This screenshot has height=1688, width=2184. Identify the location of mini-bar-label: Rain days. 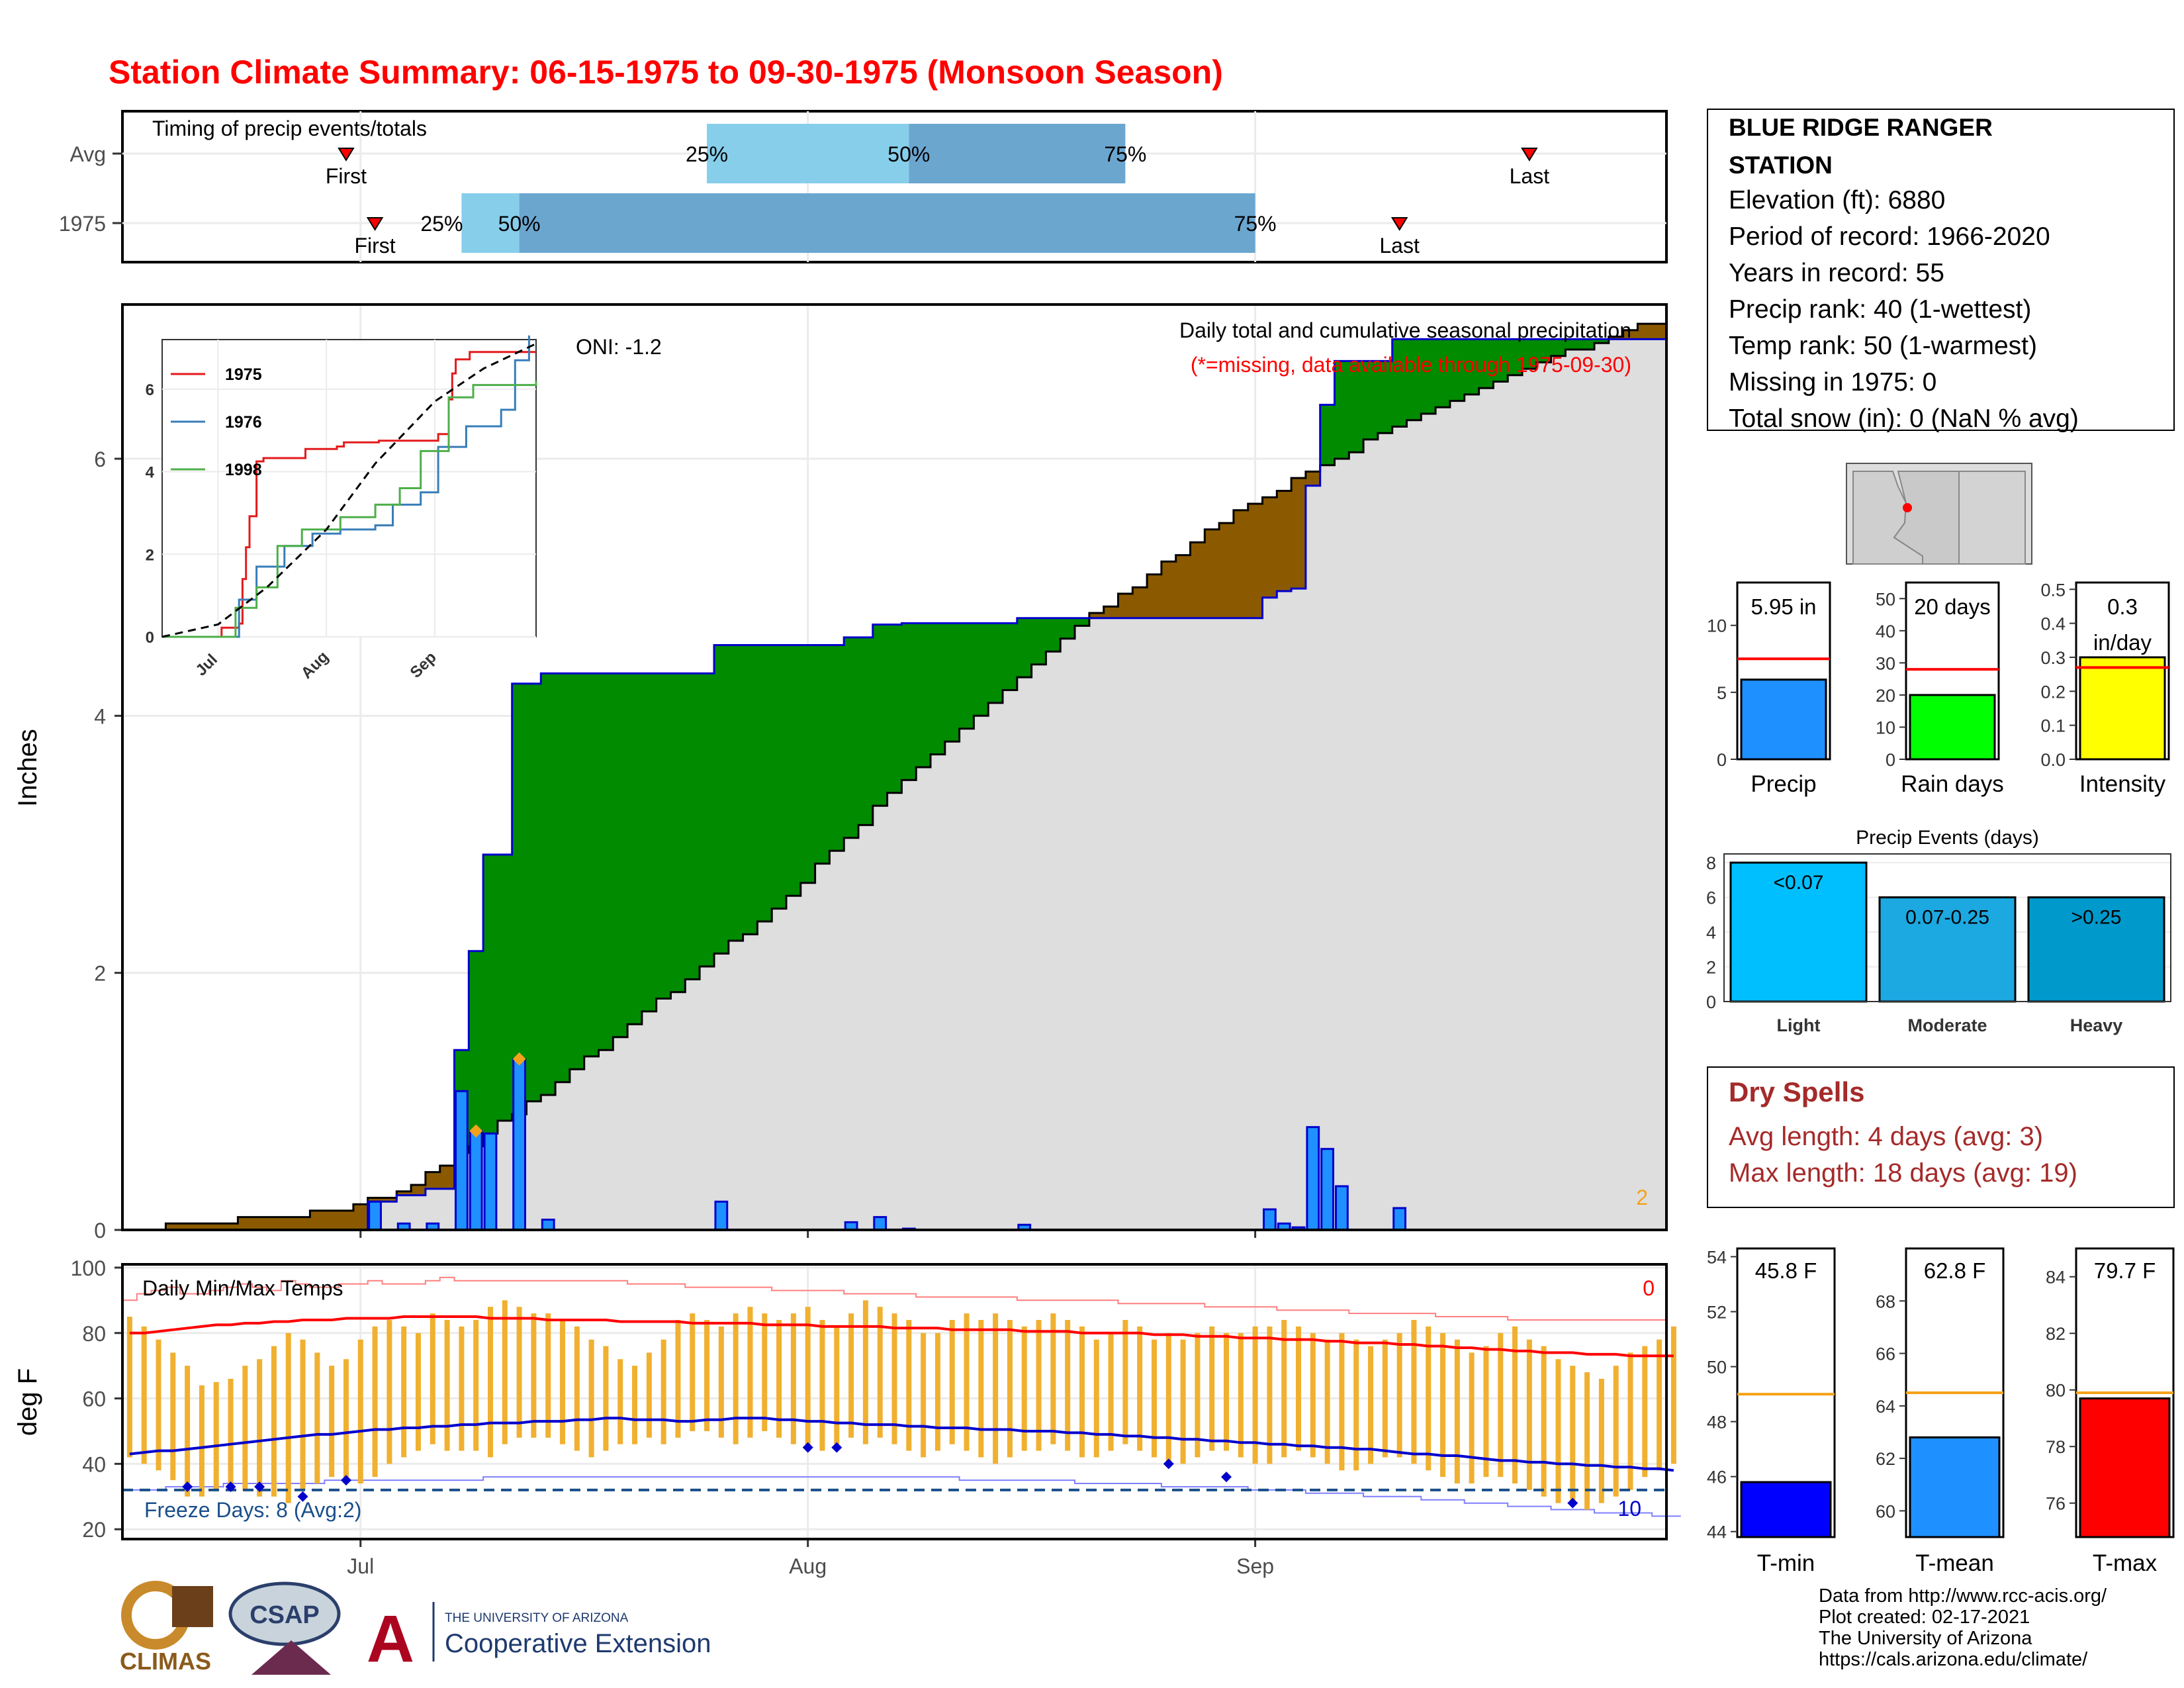
(1952, 784).